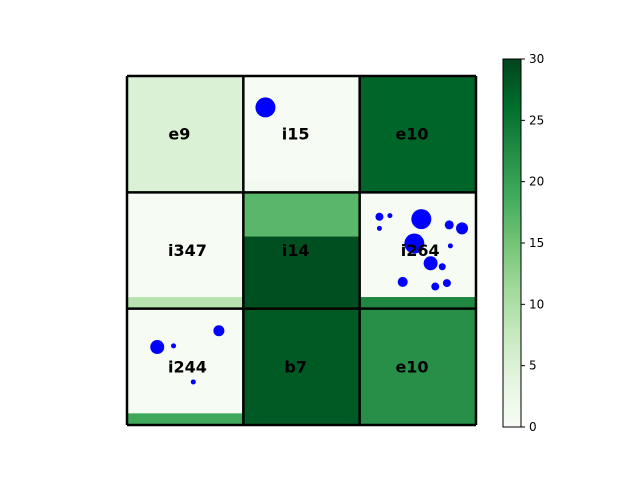 The image size is (640, 480). Describe the element at coordinates (536, 182) in the screenshot. I see `colorbar-tick-label: 20` at that location.